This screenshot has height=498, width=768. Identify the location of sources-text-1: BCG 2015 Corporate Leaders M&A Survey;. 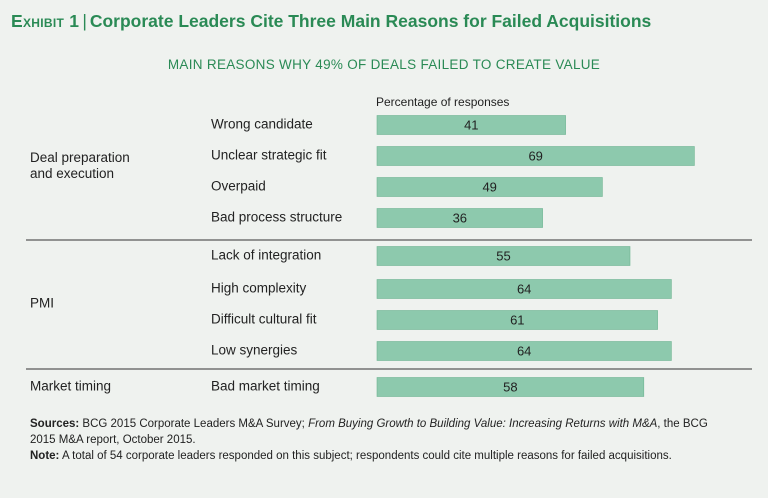
(195, 424).